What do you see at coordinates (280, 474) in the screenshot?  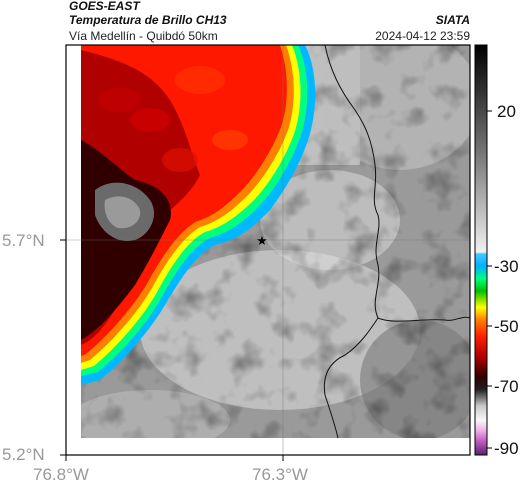 I see `x-tick-label: 76.3°W` at bounding box center [280, 474].